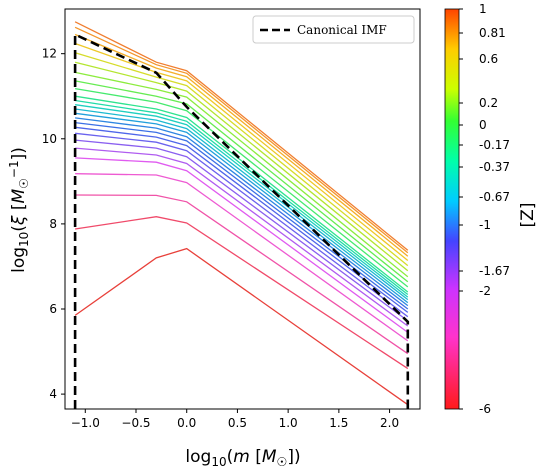 This screenshot has height=471, width=545. What do you see at coordinates (485, 291) in the screenshot?
I see `colorbar-tick-label: -2` at bounding box center [485, 291].